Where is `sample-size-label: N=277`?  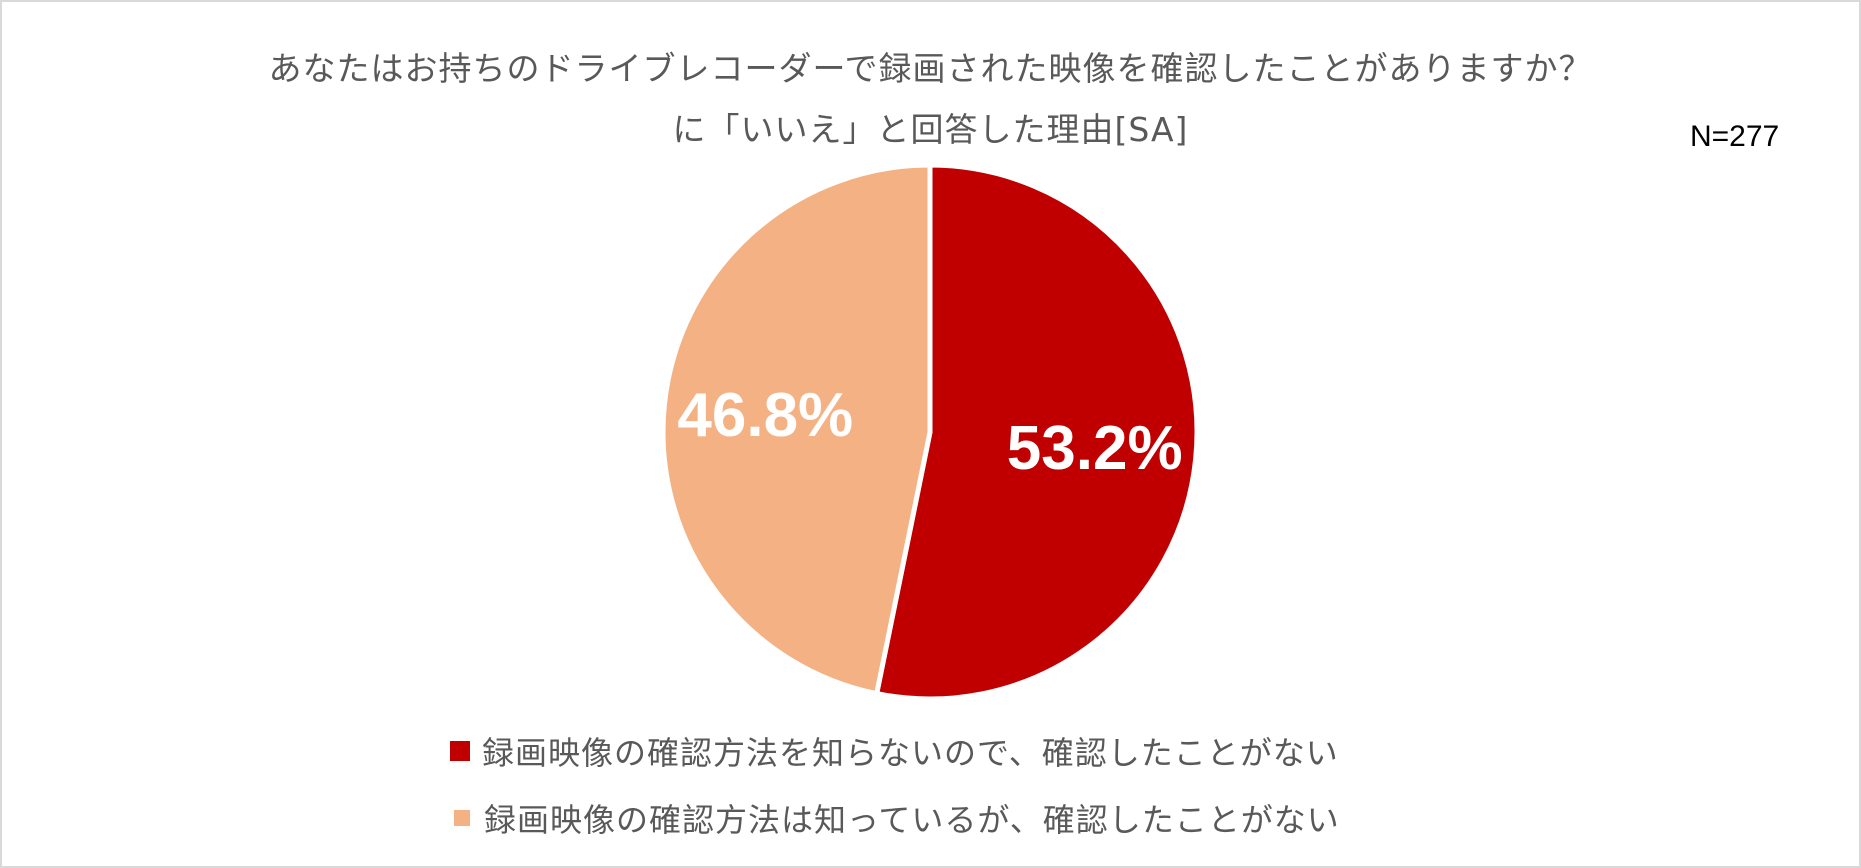
sample-size-label: N=277 is located at coordinates (1735, 136).